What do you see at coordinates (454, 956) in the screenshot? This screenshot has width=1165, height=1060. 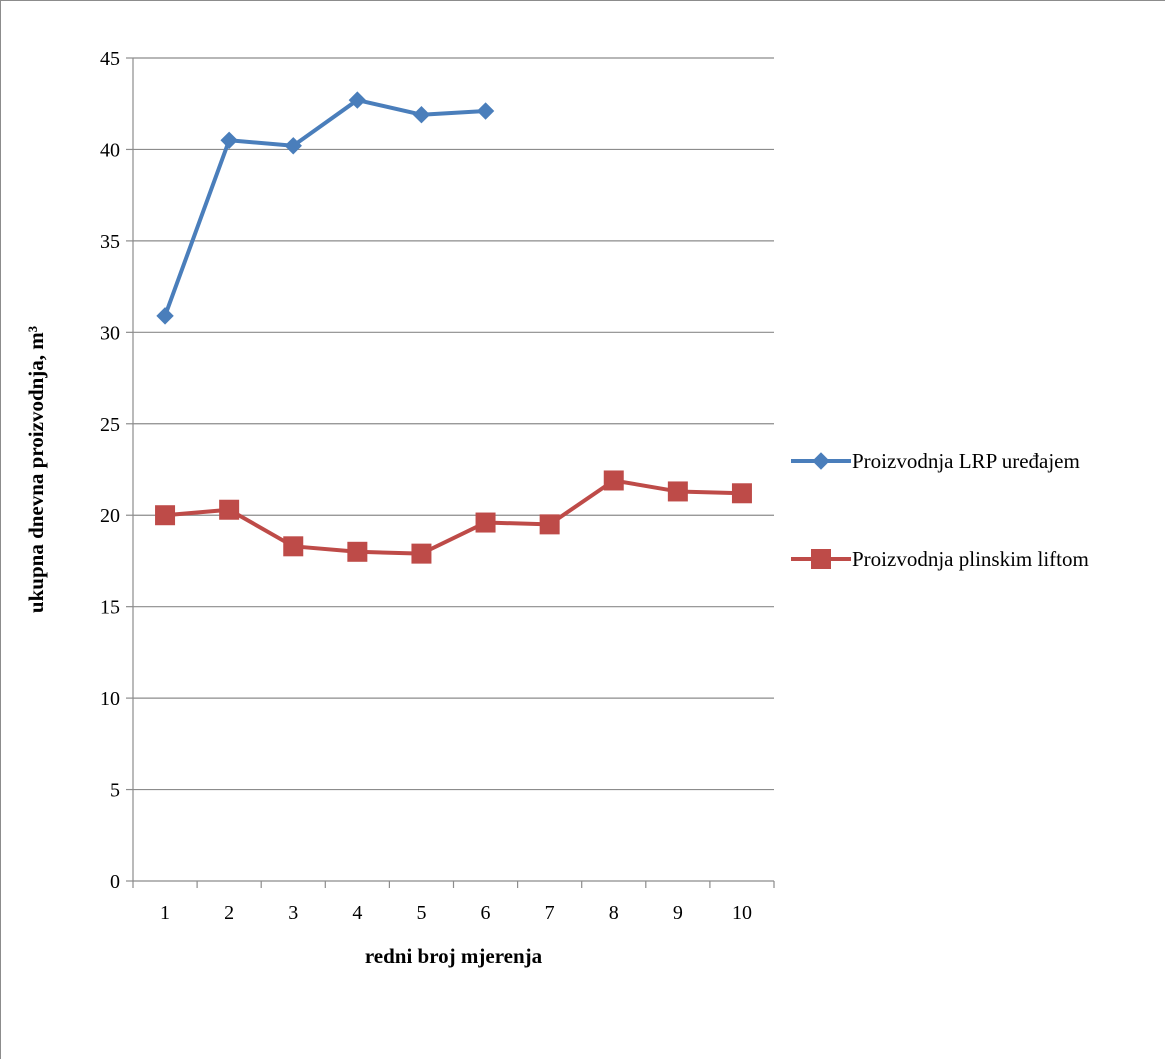 I see `x-axis-title: redni broj mjerenja` at bounding box center [454, 956].